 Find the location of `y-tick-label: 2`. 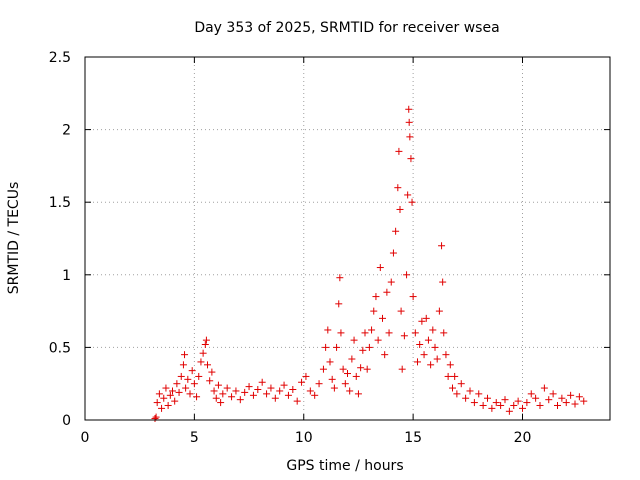

y-tick-label: 2 is located at coordinates (66, 131).